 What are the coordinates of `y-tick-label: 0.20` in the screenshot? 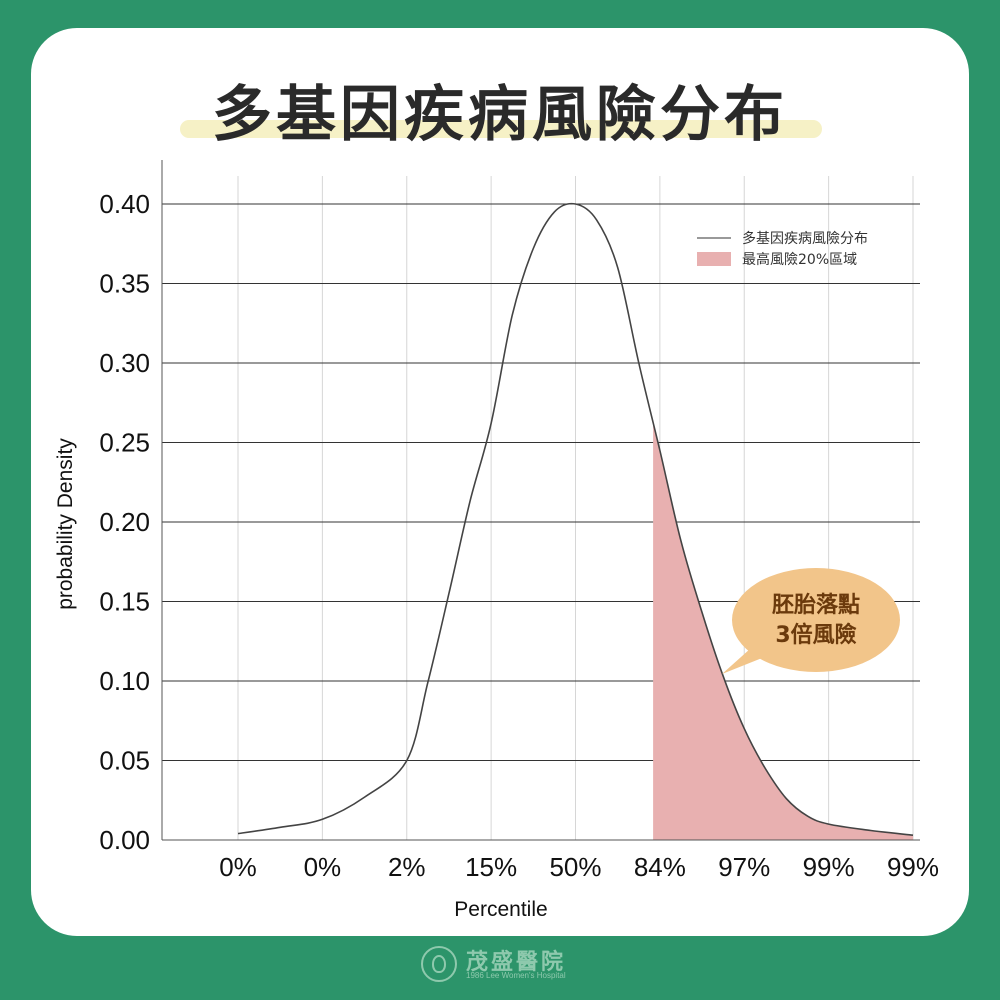 It's located at (124, 522).